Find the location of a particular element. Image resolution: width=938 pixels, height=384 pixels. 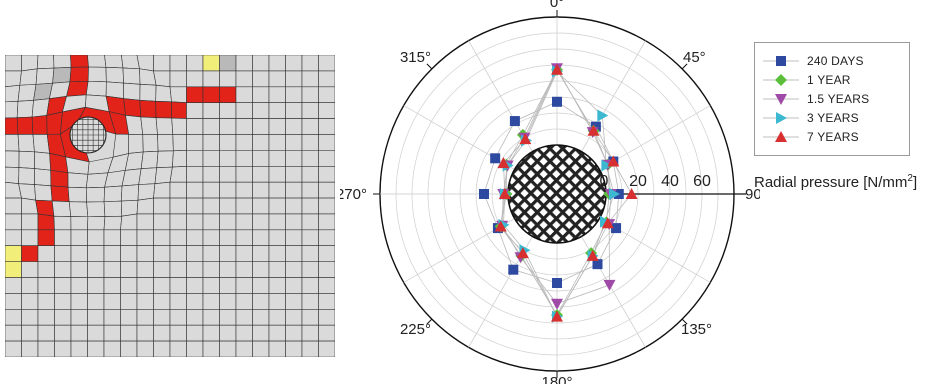

radial-axis-title-sup: 2 is located at coordinates (910, 178).